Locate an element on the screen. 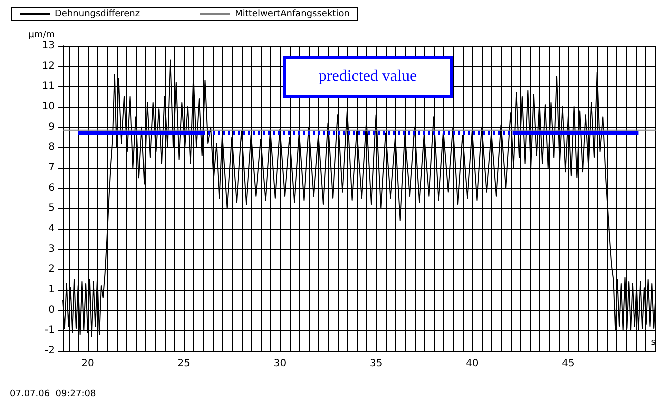 The image size is (672, 403). y-tick-label: 5 is located at coordinates (51, 208).